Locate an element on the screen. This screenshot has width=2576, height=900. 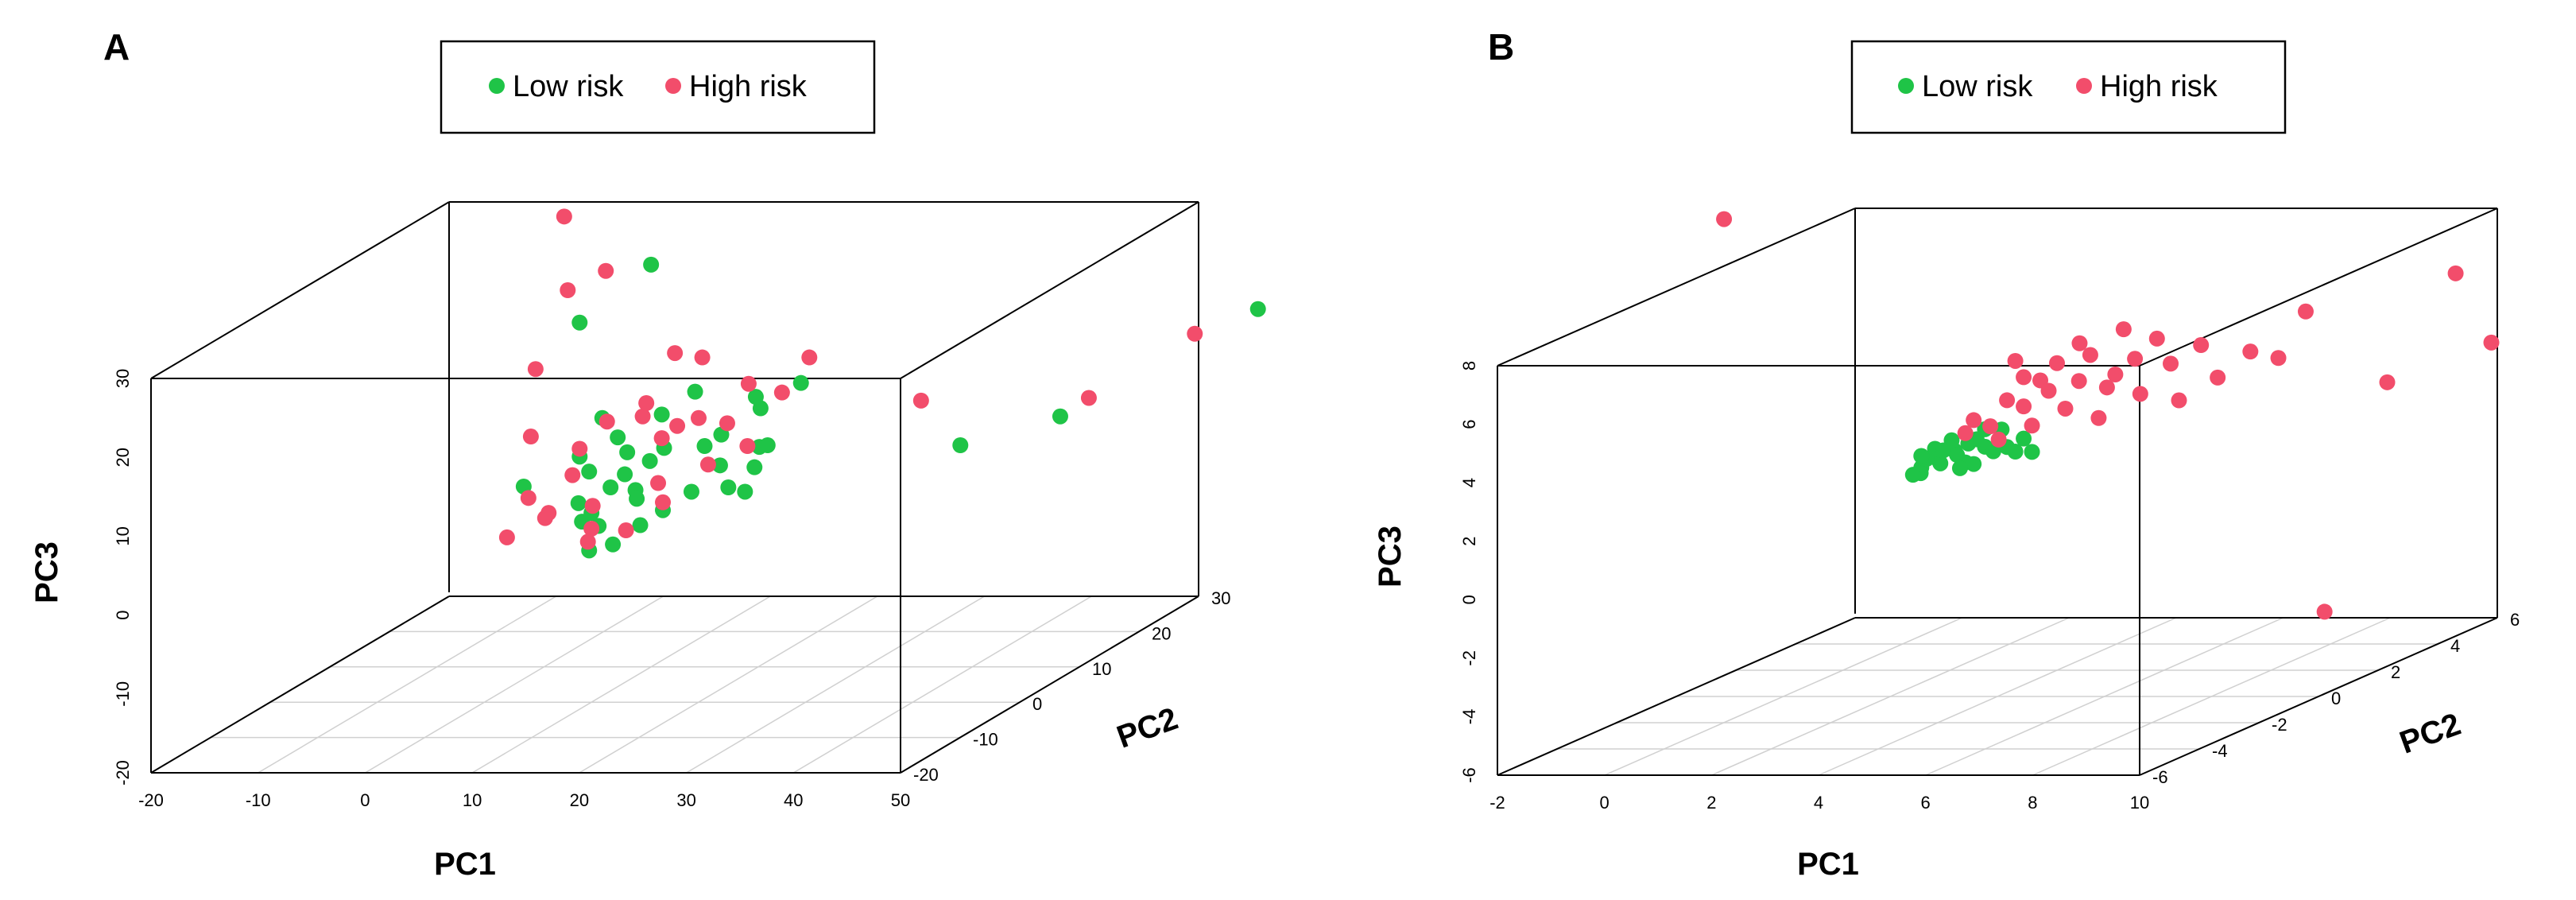
panel-label: B is located at coordinates (1501, 47).